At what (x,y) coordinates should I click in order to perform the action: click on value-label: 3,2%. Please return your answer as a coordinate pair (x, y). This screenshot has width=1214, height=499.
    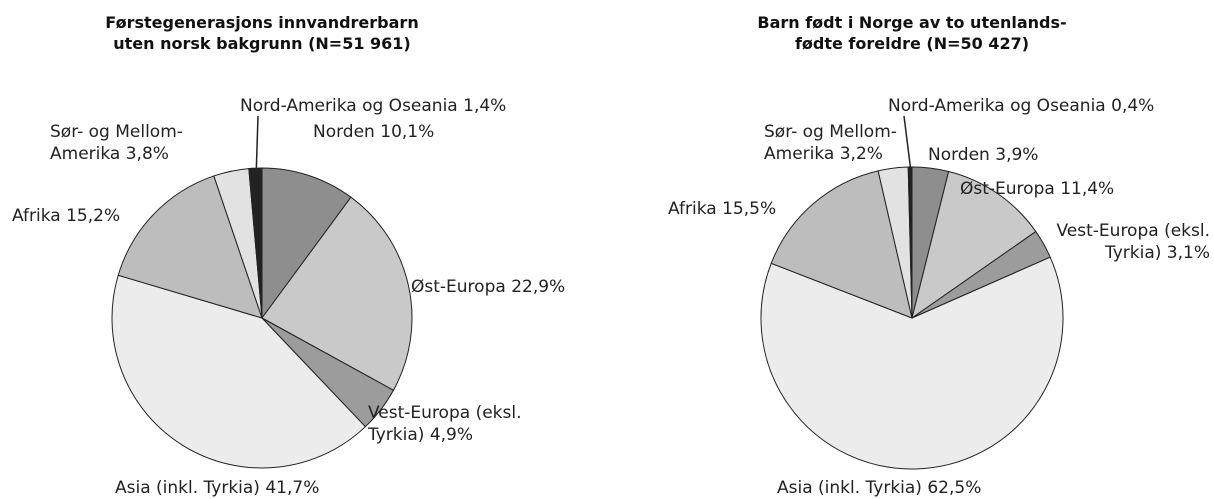
    Looking at the image, I should click on (861, 154).